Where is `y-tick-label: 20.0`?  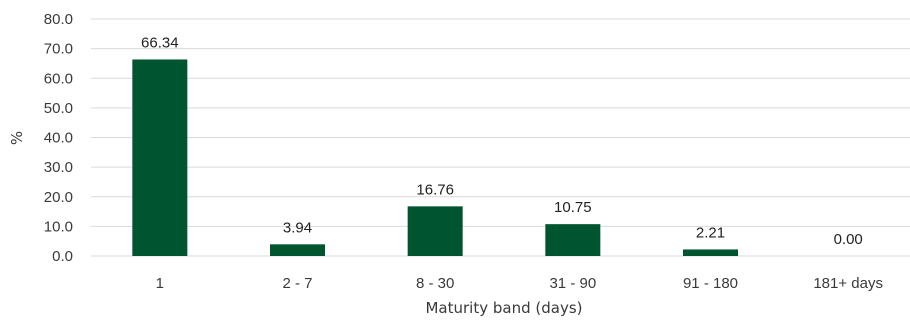 y-tick-label: 20.0 is located at coordinates (58, 197).